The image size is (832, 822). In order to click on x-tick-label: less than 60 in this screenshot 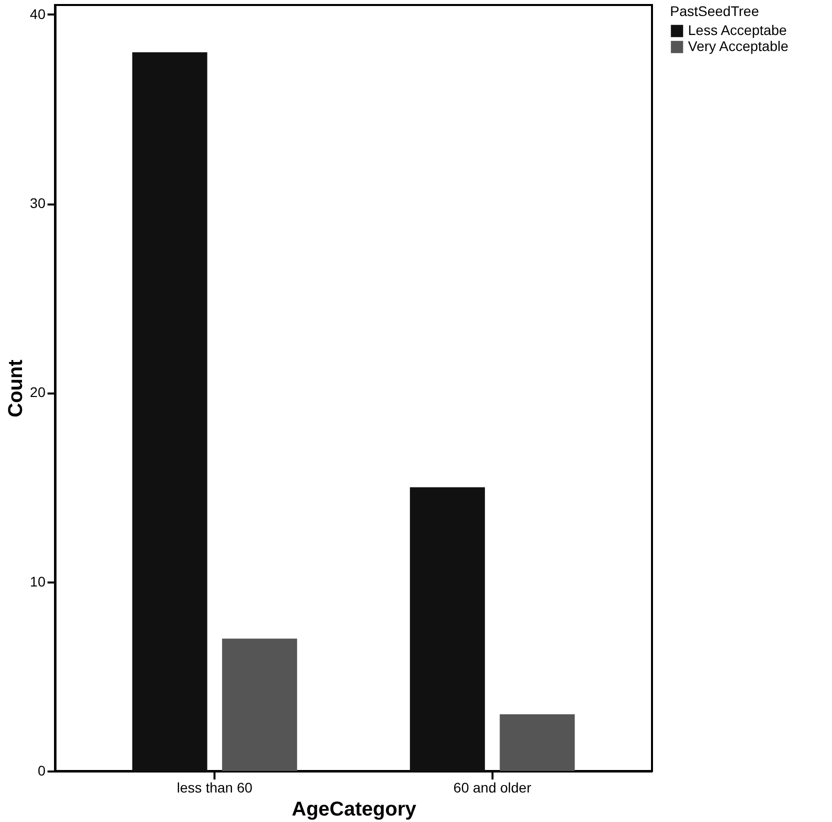, I will do `click(214, 788)`.